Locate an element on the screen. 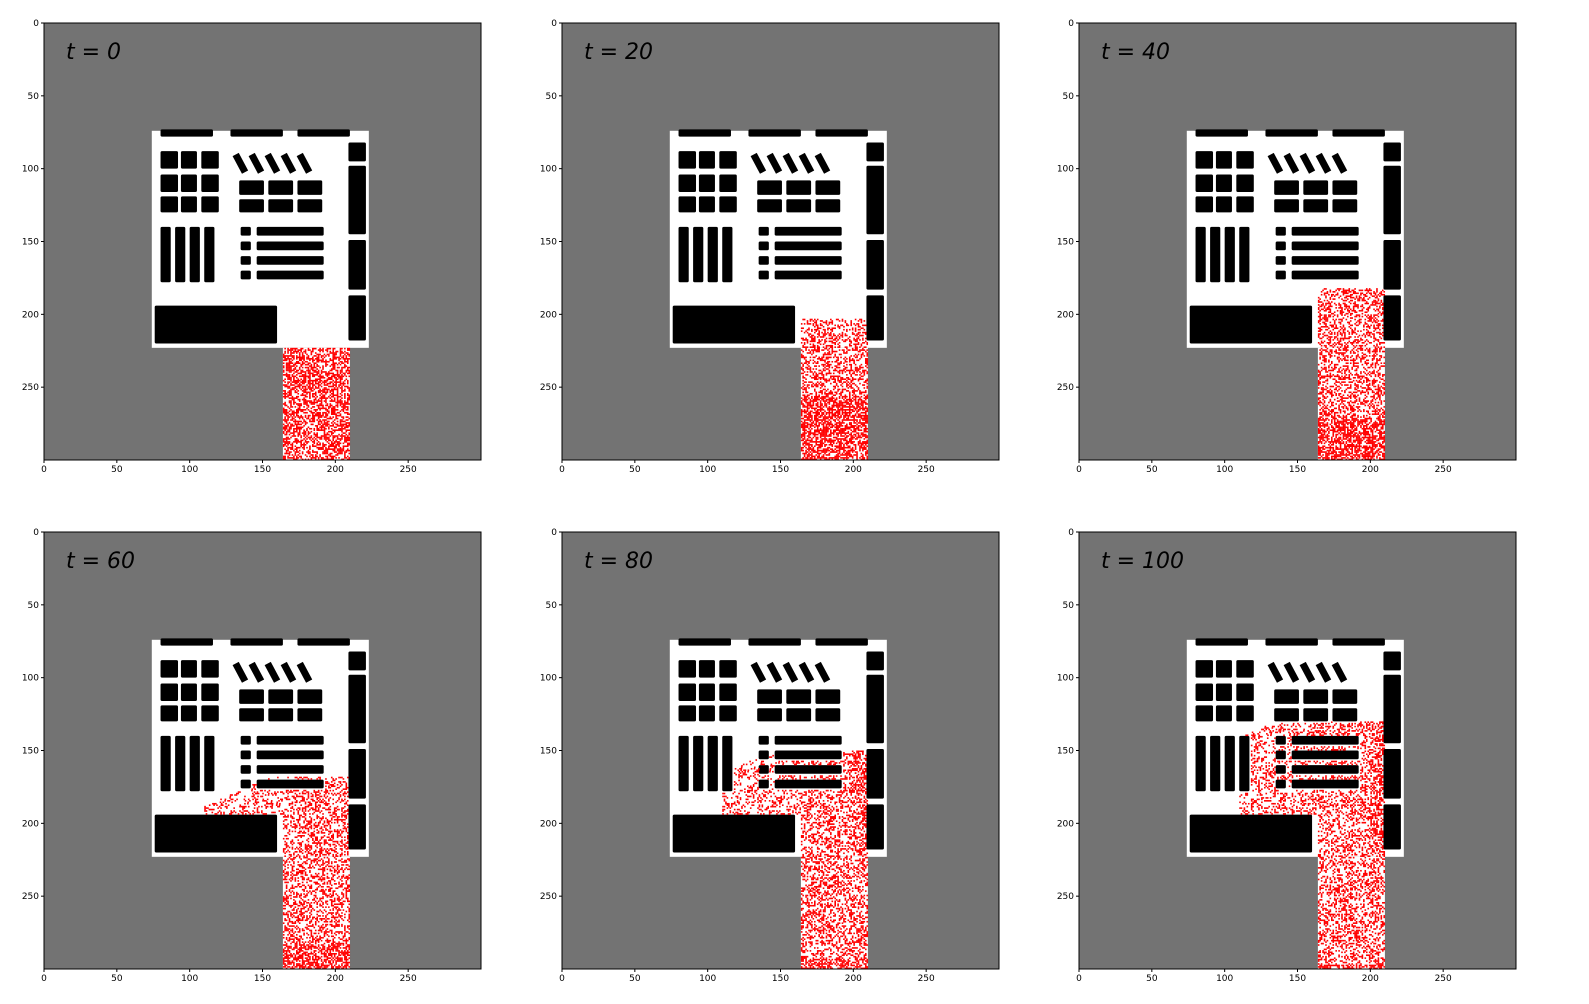 The image size is (1589, 1004). panel-svg: 0 50 100 150 200 250 0 50 100 150 200 250 t = 40 is located at coordinates (1287, 247).